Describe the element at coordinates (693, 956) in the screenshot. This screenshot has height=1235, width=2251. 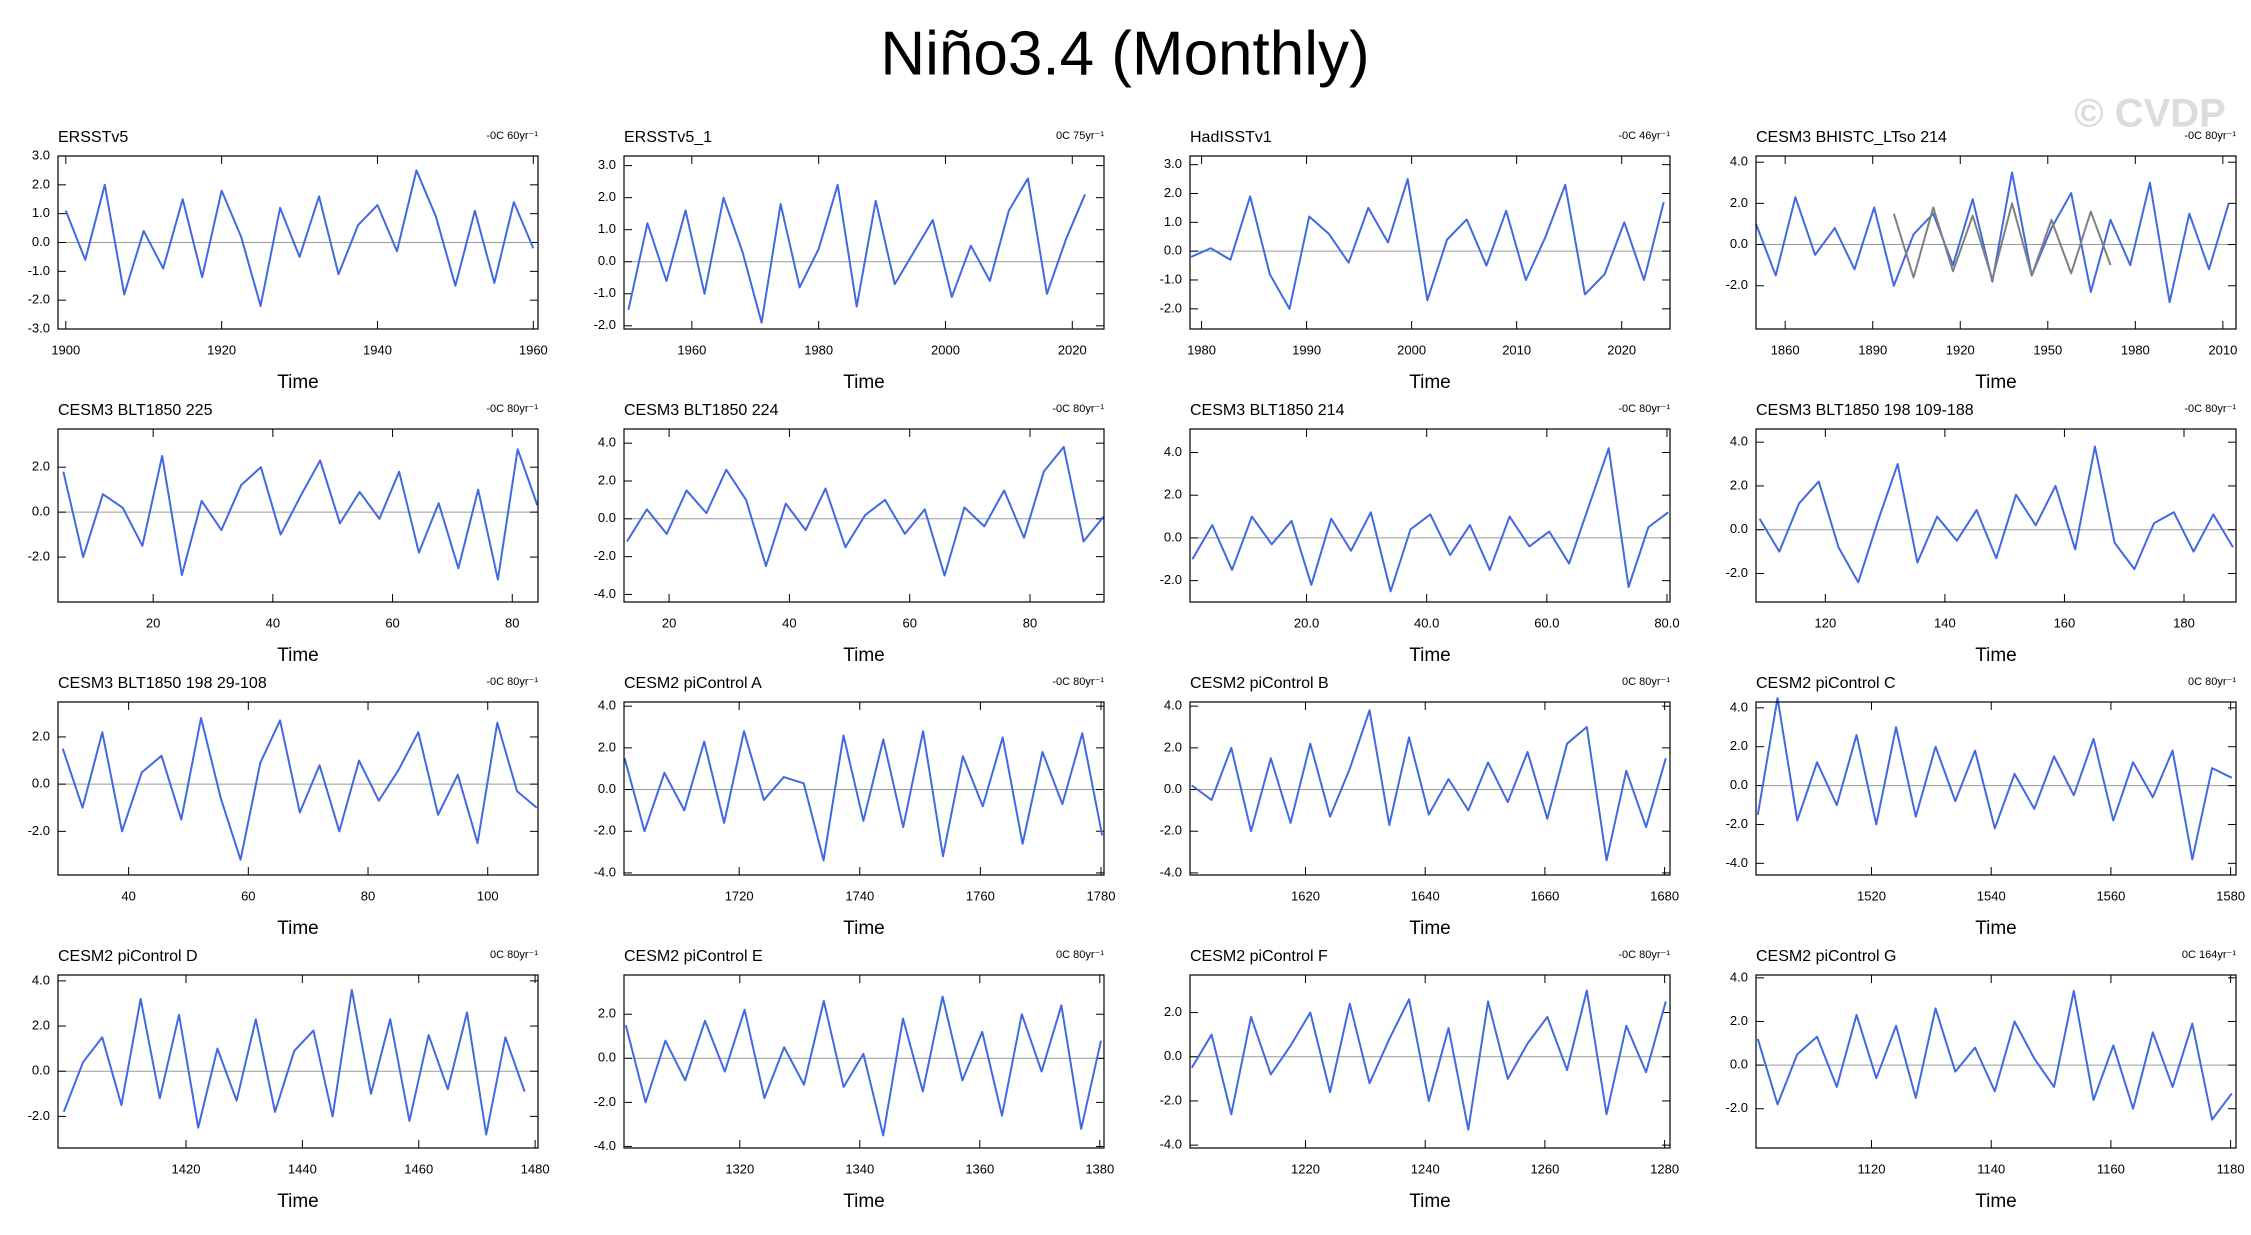
I see `panel-title: CESM2 piControl E` at that location.